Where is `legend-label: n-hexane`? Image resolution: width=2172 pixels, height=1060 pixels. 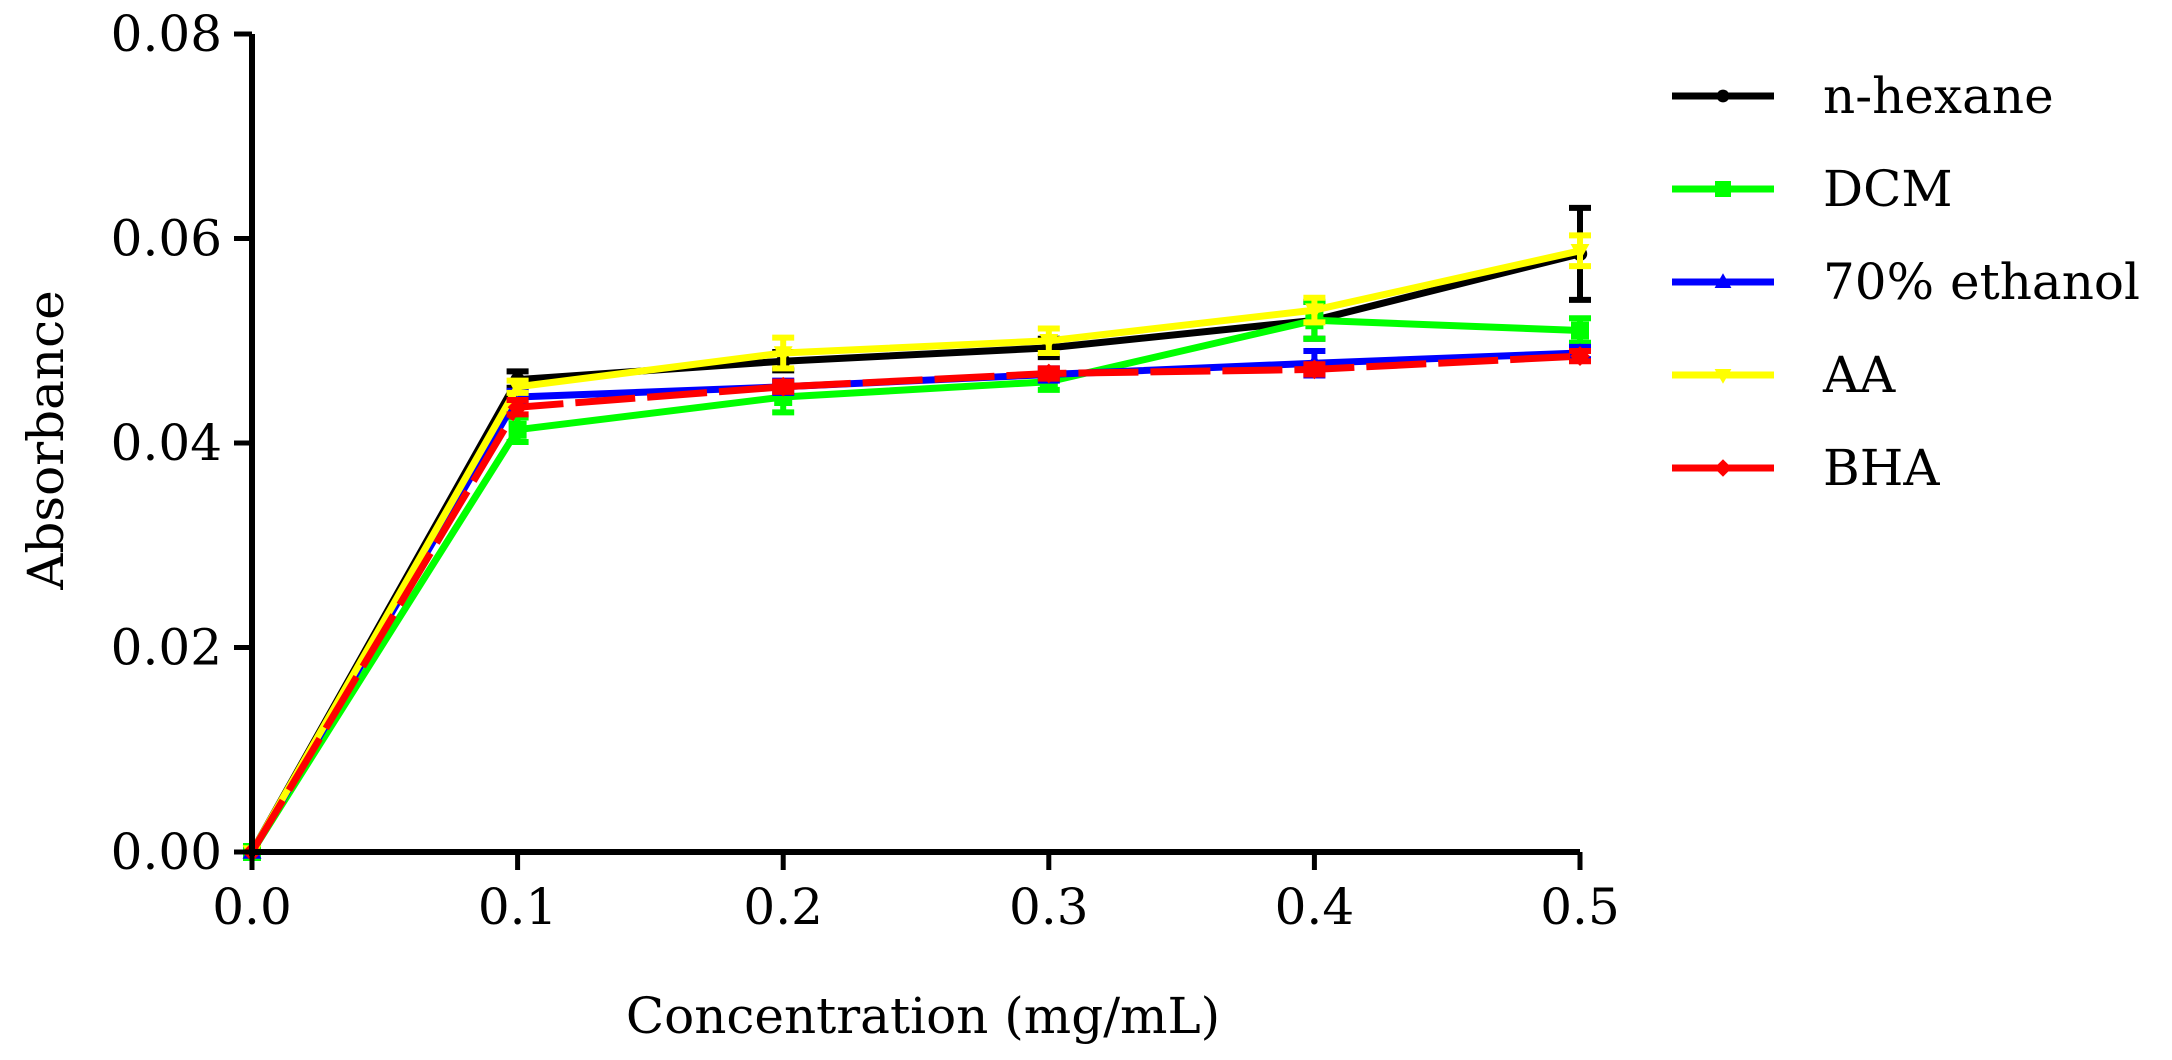
legend-label: n-hexane is located at coordinates (1938, 96).